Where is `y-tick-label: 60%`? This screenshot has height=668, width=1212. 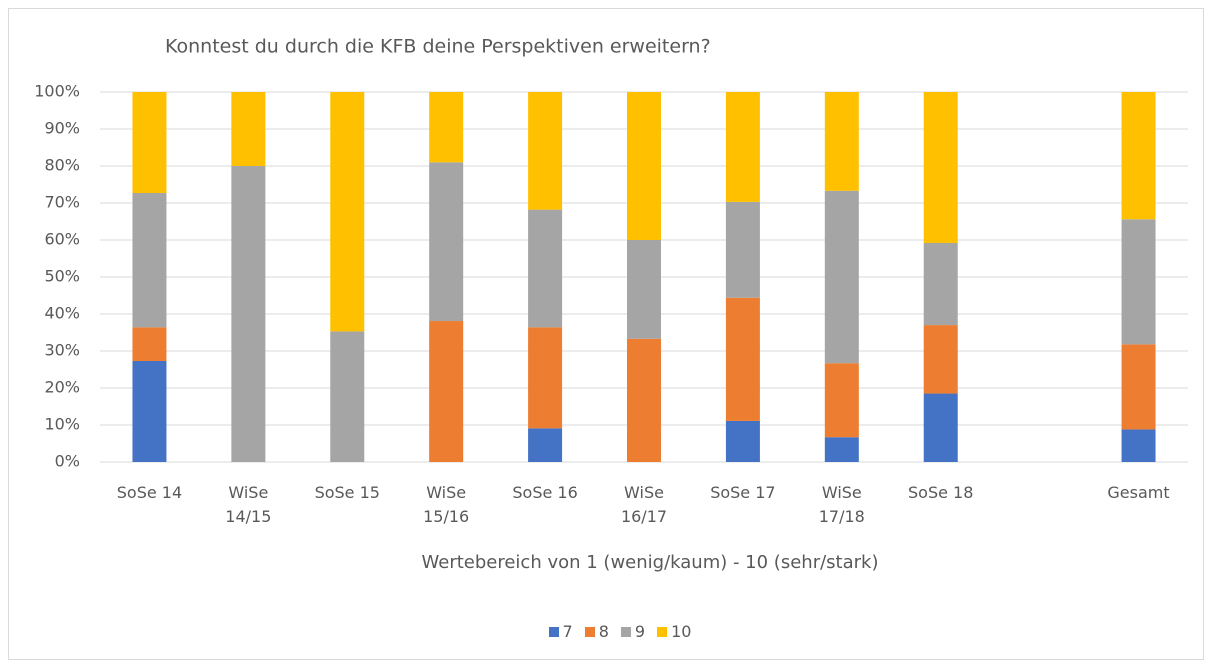
y-tick-label: 60% is located at coordinates (62, 239).